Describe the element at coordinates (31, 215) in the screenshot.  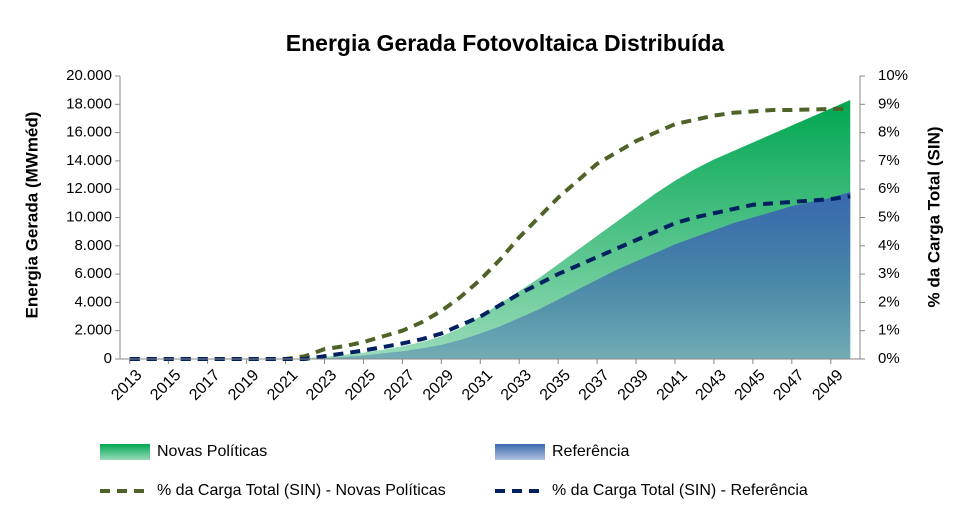
I see `y-axis-label: Energia Gerada (MWméd)` at that location.